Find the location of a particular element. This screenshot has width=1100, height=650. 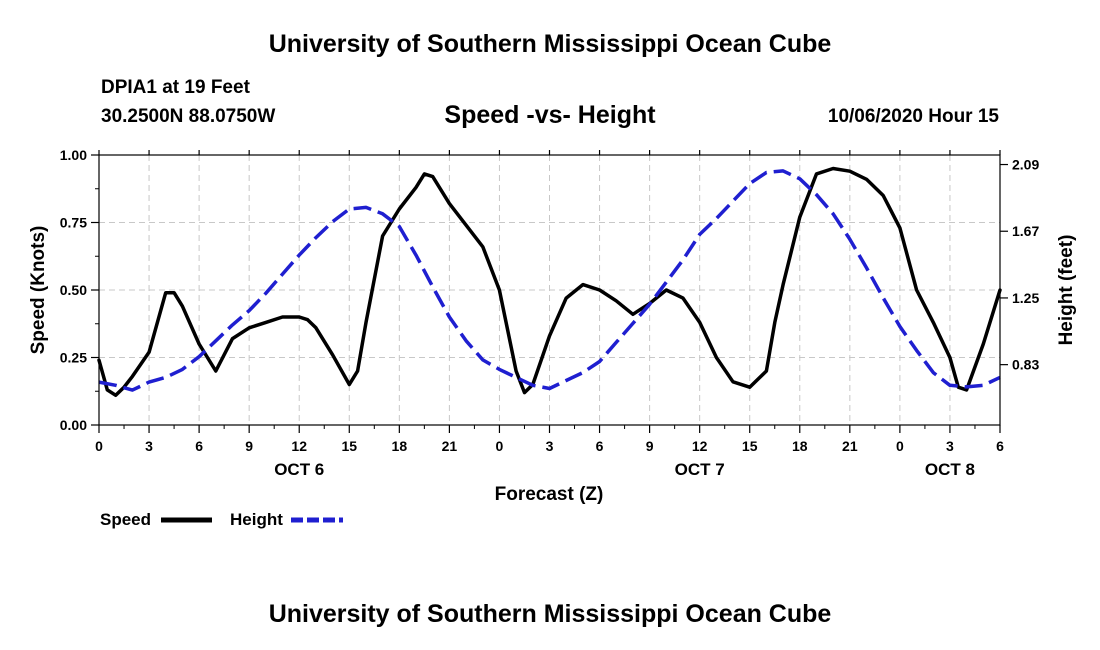

legend-height-label: Height is located at coordinates (256, 519).